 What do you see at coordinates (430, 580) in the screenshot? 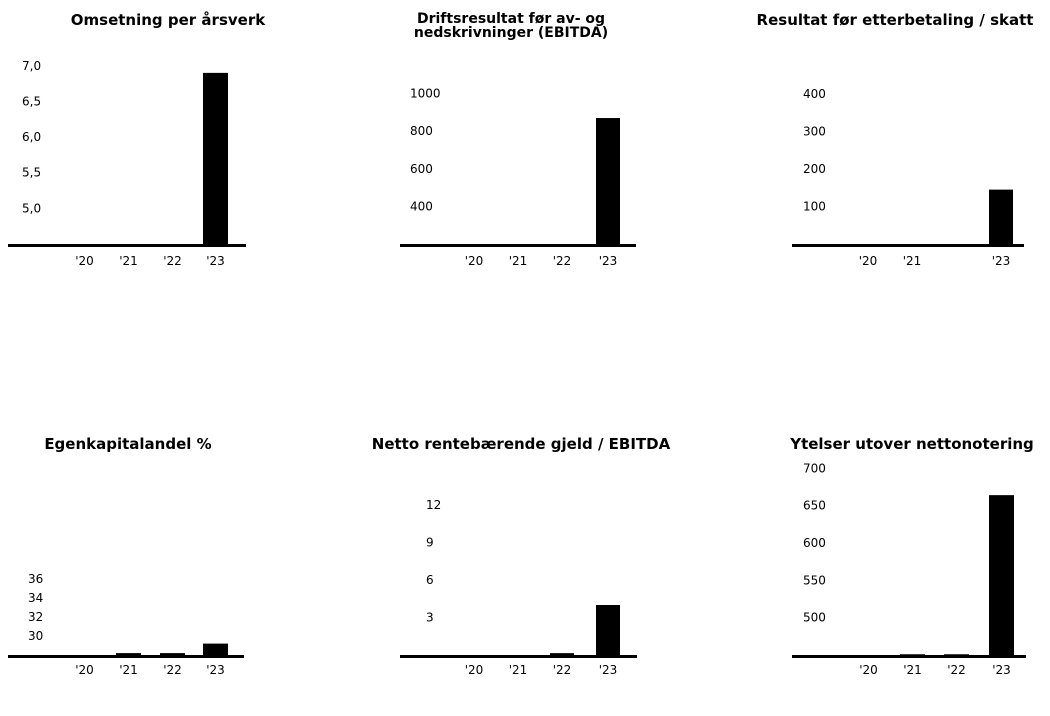
I see `y-tick-label: 6` at bounding box center [430, 580].